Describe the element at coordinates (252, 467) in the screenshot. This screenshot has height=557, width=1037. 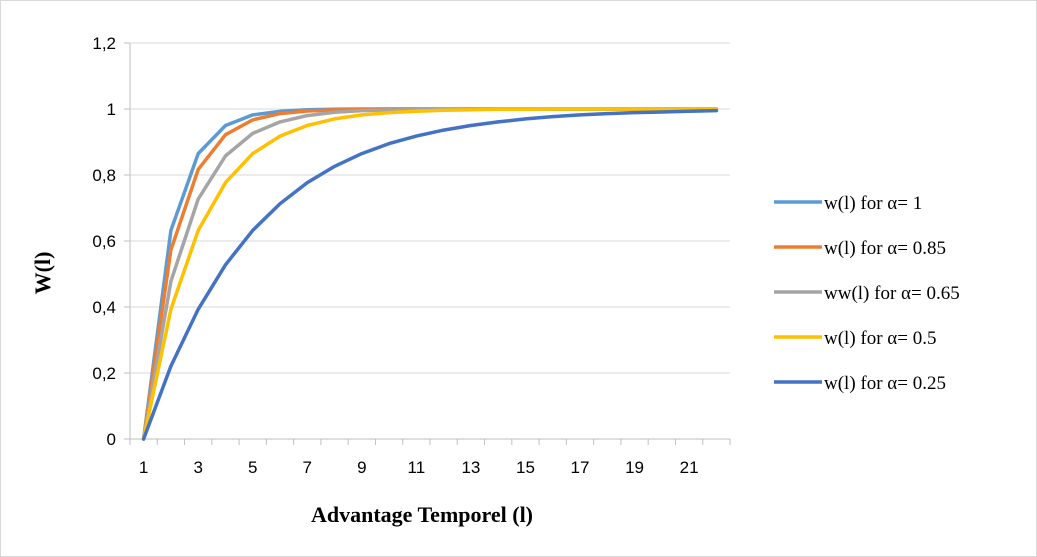
I see `x-tick-label: 5` at that location.